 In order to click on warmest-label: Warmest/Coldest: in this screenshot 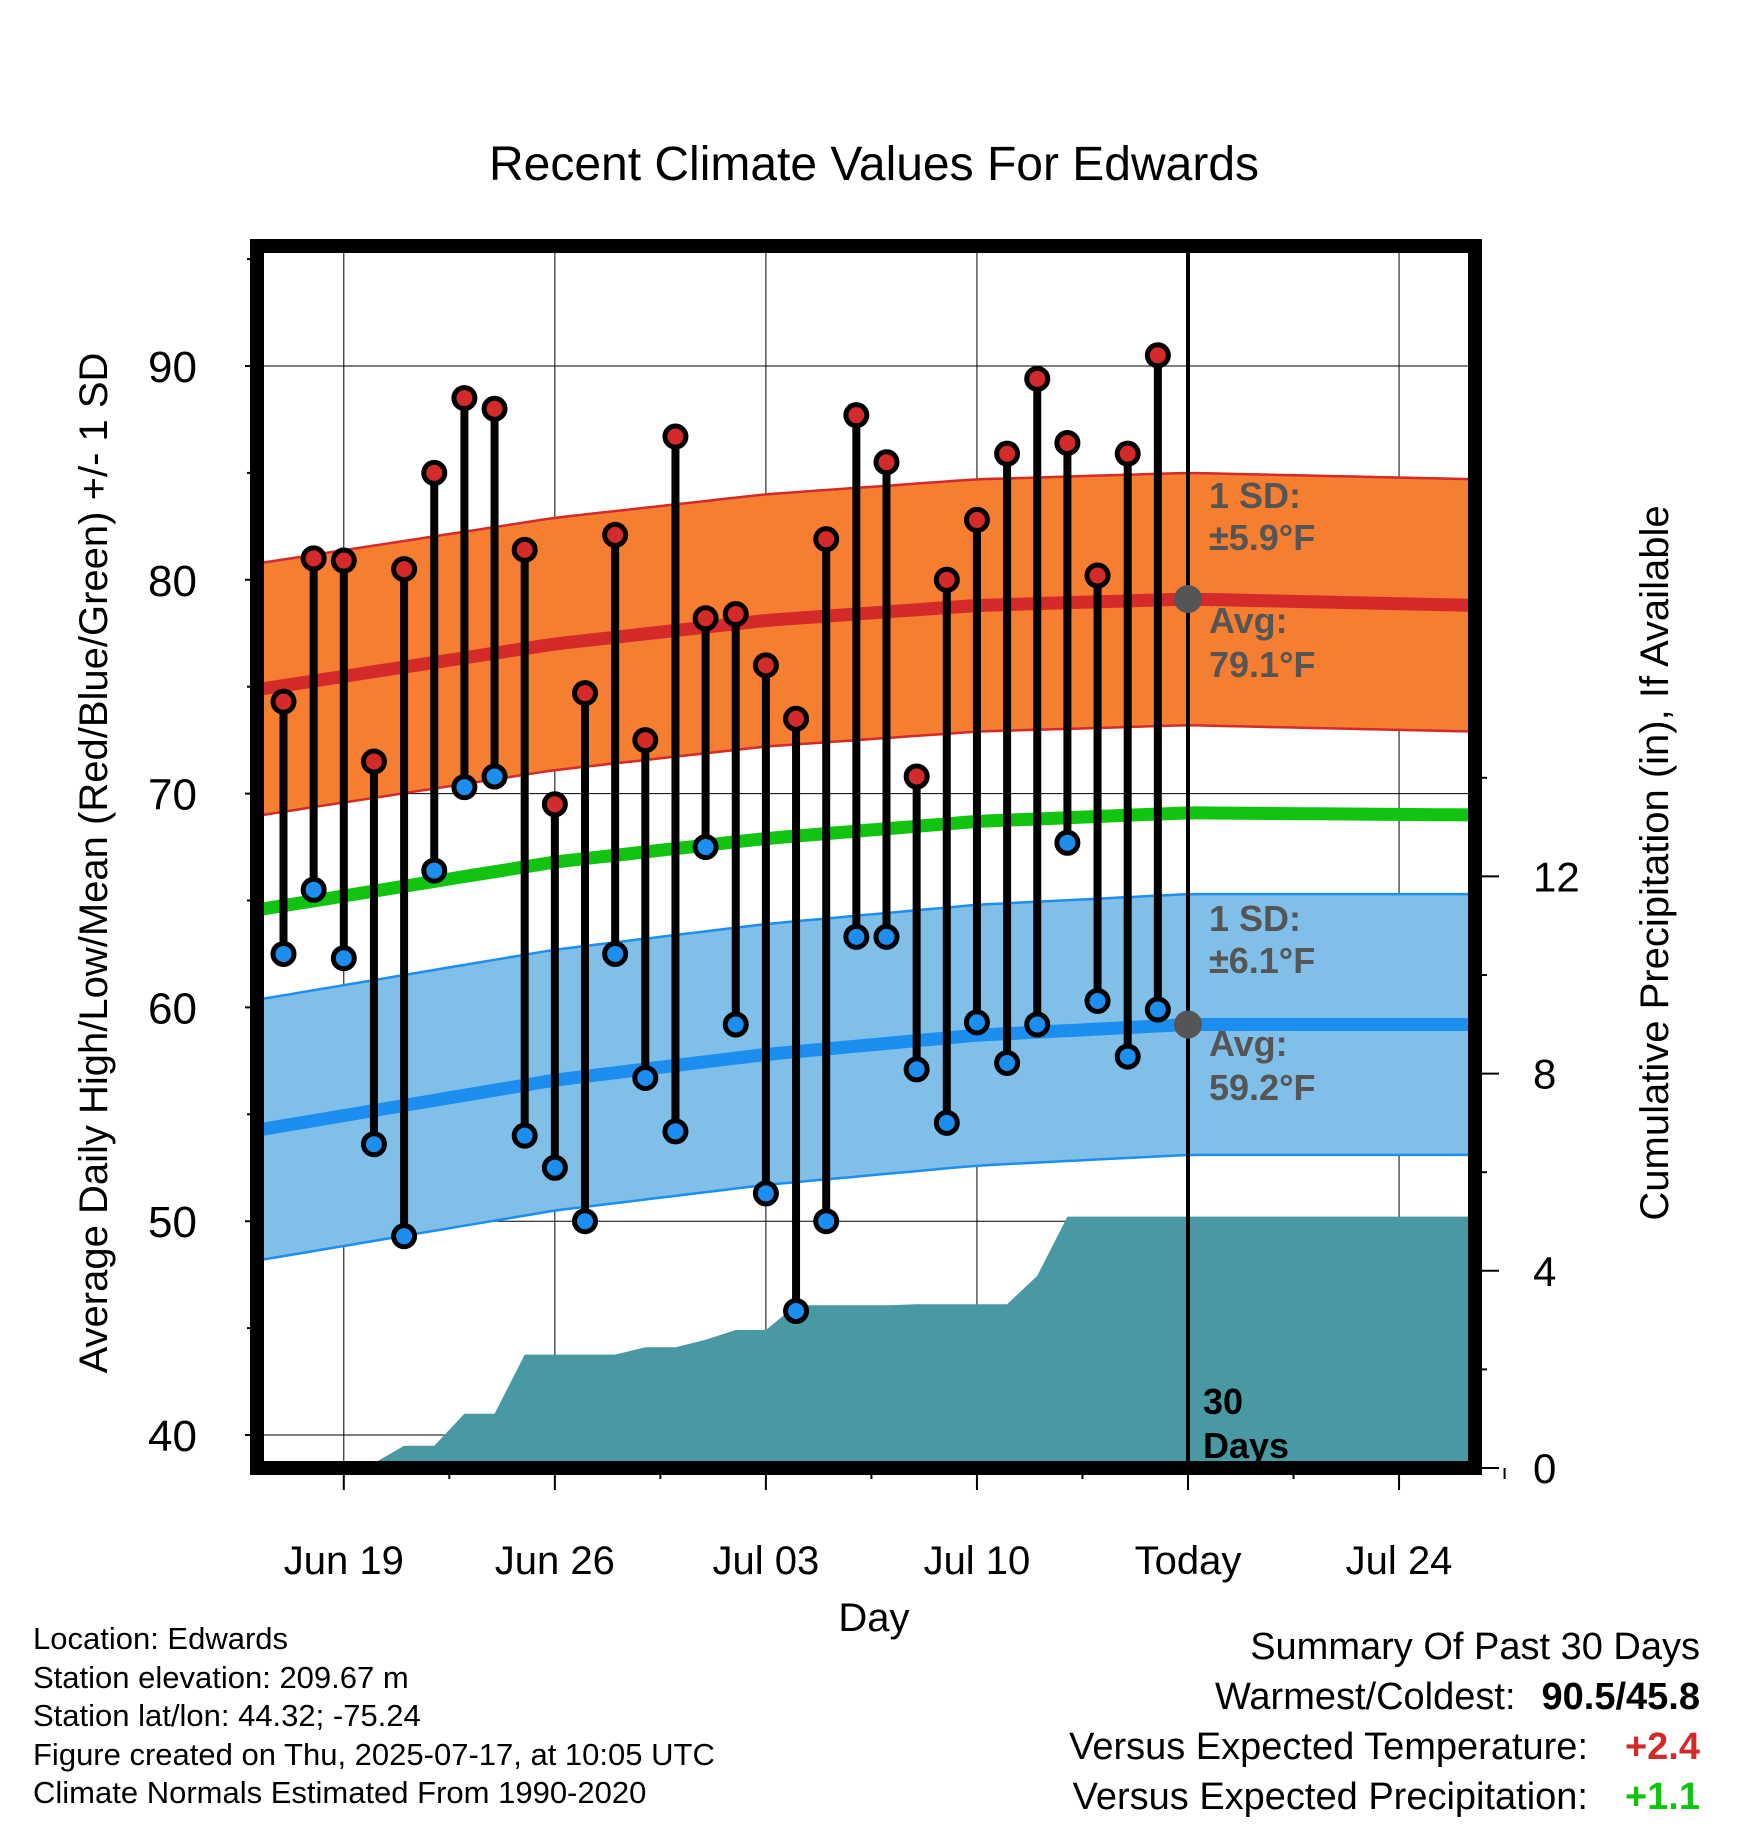, I will do `click(1365, 1697)`.